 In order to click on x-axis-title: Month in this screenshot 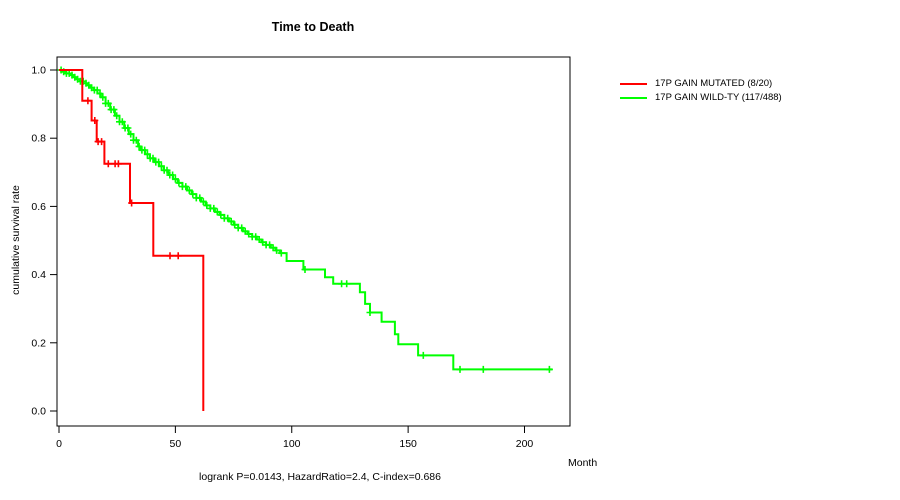, I will do `click(583, 463)`.